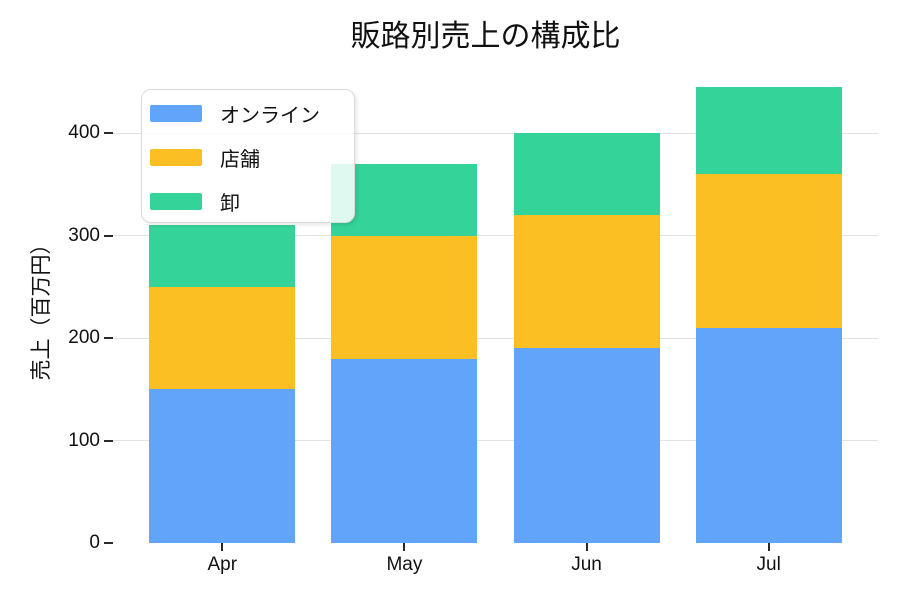 Image resolution: width=900 pixels, height=600 pixels. What do you see at coordinates (84, 337) in the screenshot?
I see `y-tick-label-200: 200` at bounding box center [84, 337].